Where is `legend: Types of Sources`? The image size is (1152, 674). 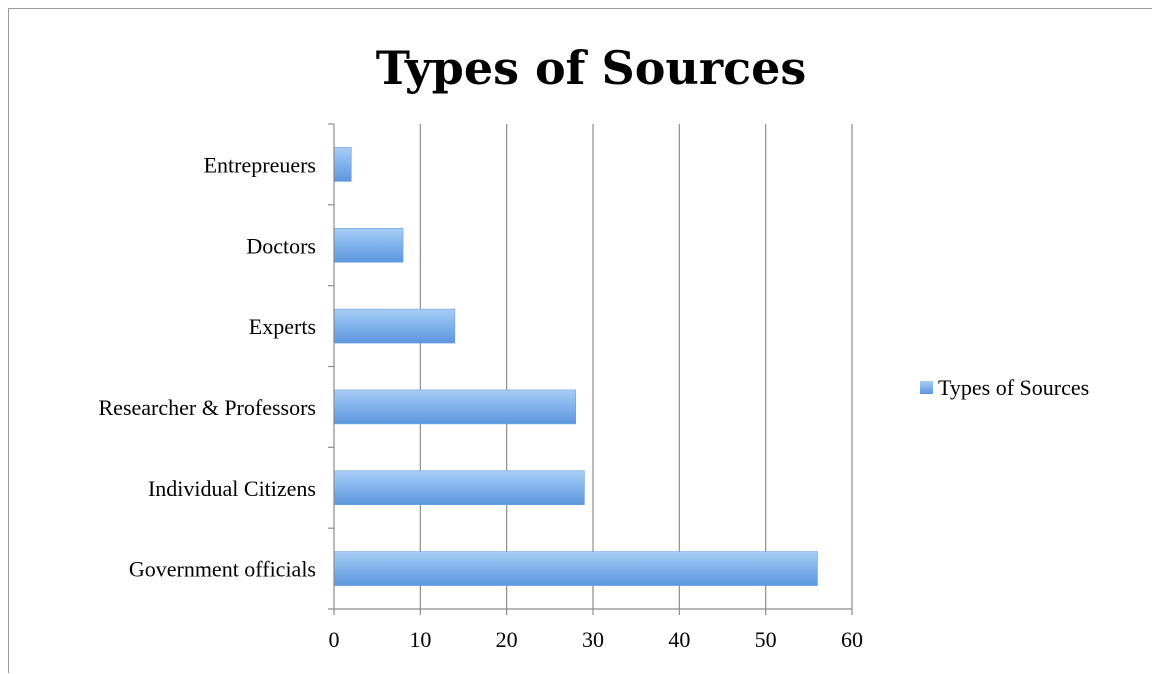
legend: Types of Sources is located at coordinates (1004, 387).